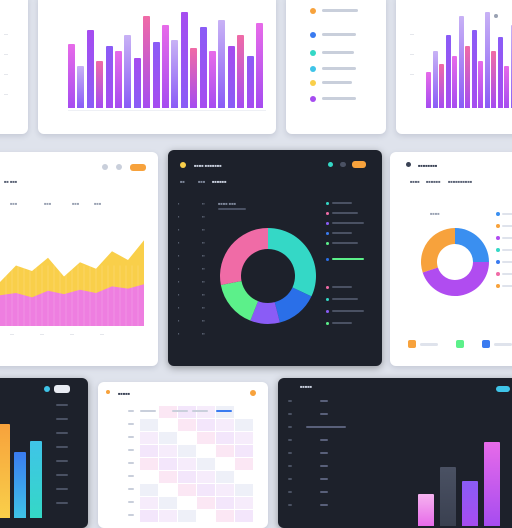 Image resolution: width=512 pixels, height=528 pixels. Describe the element at coordinates (460, 182) in the screenshot. I see `tab-label: ■■■■■■■■■■` at that location.